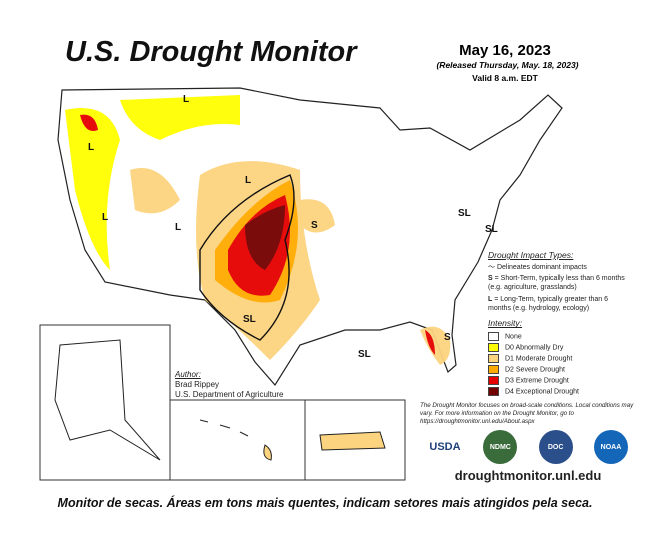 The height and width of the screenshot is (544, 649). What do you see at coordinates (505, 50) in the screenshot?
I see `map-date: May 16, 2023` at bounding box center [505, 50].